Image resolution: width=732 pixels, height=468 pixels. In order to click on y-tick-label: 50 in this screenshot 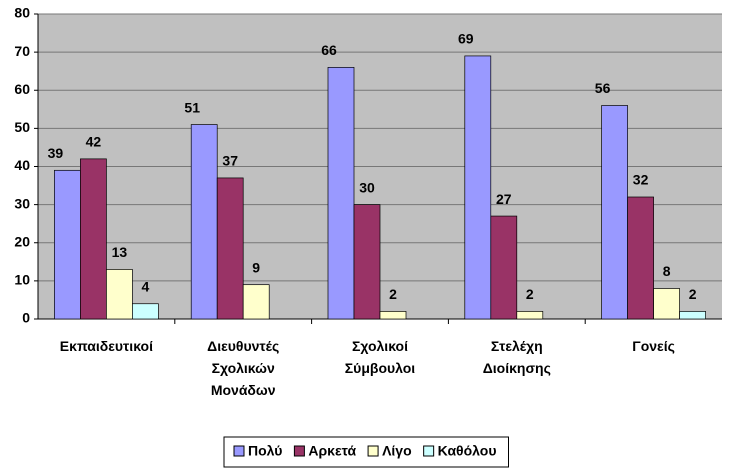, I will do `click(22, 127)`.